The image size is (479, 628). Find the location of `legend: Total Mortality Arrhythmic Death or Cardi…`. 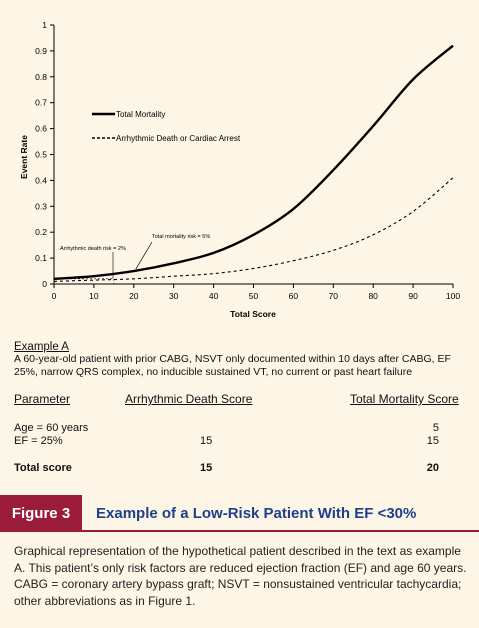

legend: Total Mortality Arrhythmic Death or Cardi… is located at coordinates (166, 126).